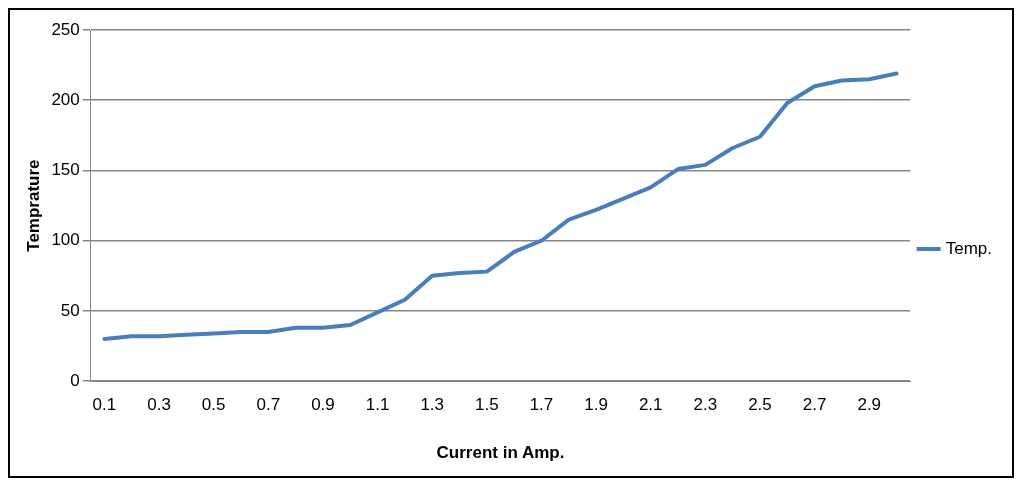 Image resolution: width=1022 pixels, height=486 pixels. I want to click on x-tick-label: 2.7, so click(814, 405).